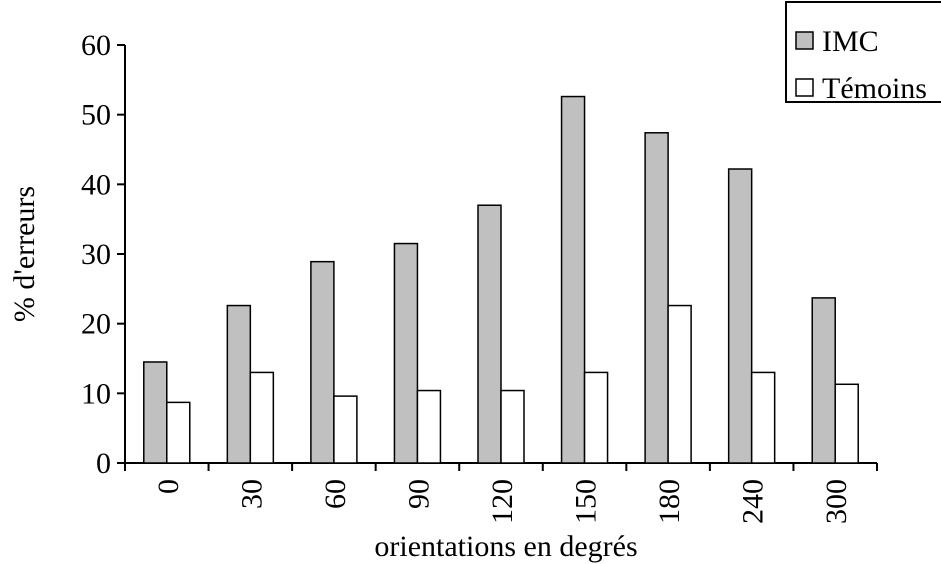  I want to click on x-tick-label: 90, so click(418, 494).